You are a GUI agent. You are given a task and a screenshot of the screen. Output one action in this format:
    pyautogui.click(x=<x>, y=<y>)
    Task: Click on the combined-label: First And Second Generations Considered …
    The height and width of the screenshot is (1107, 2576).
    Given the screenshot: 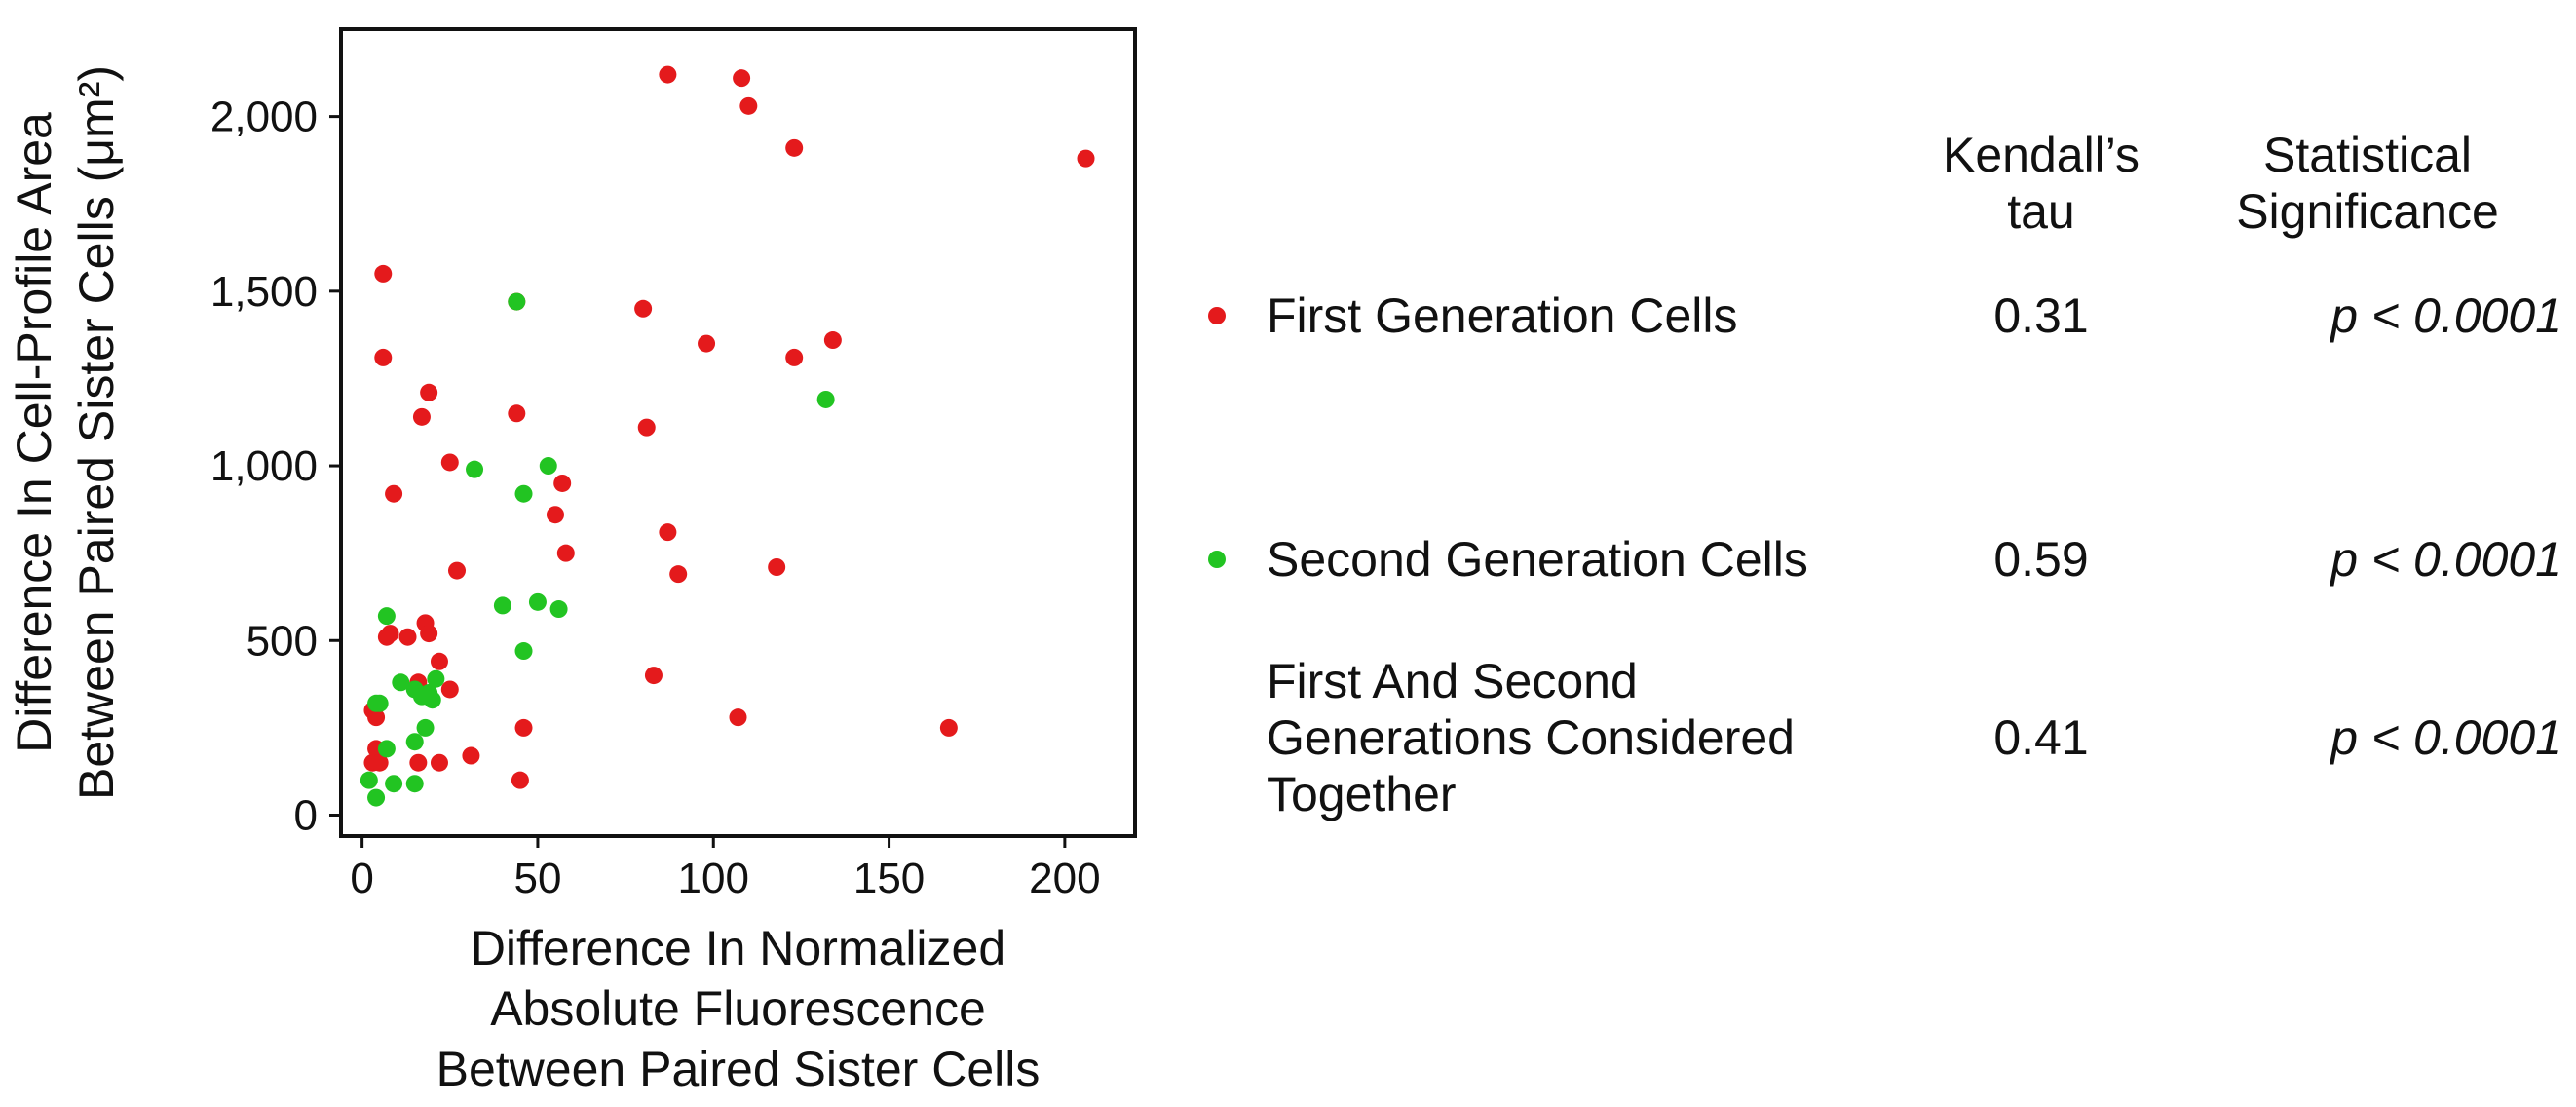 What is the action you would take?
    pyautogui.click(x=1531, y=737)
    